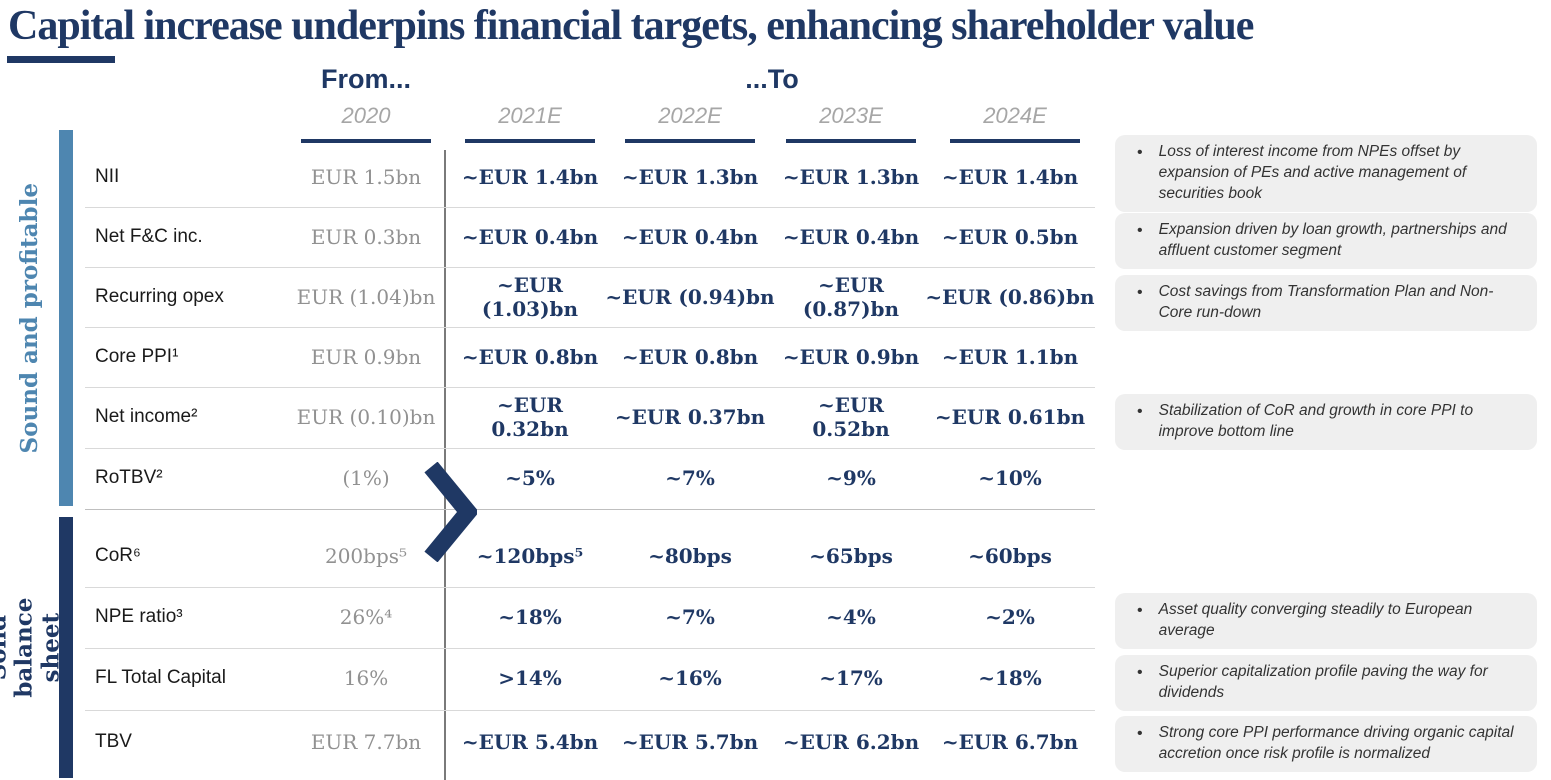  Describe the element at coordinates (690, 115) in the screenshot. I see `year-header-2022e: 2022E` at that location.